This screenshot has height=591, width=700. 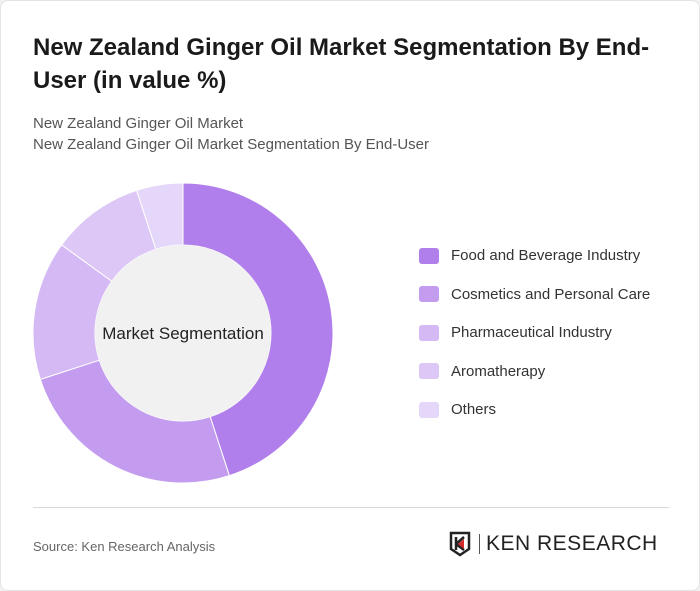 What do you see at coordinates (498, 371) in the screenshot?
I see `legend-label: Aromatherapy` at bounding box center [498, 371].